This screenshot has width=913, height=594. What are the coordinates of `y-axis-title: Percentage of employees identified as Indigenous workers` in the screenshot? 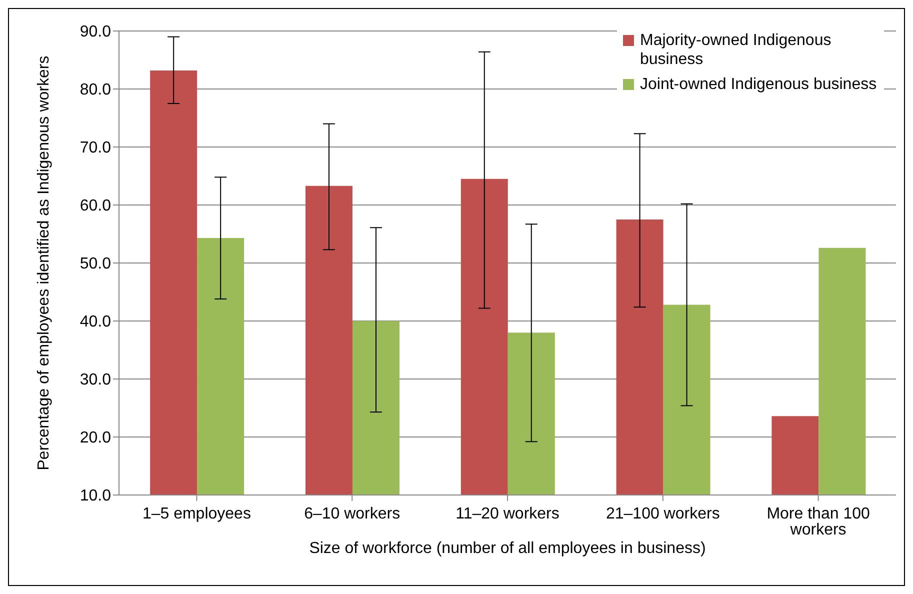 It's located at (44, 263).